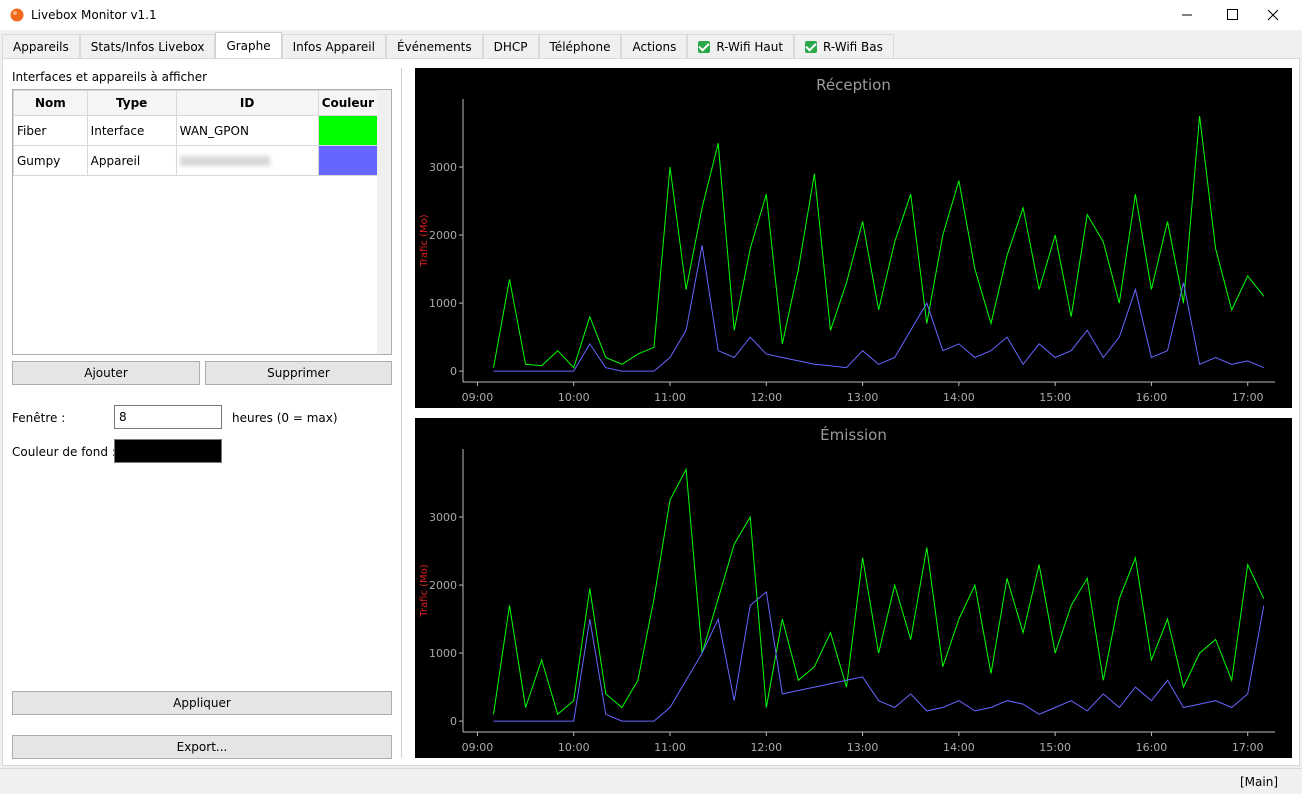  What do you see at coordinates (285, 418) in the screenshot?
I see `window-unit: heures (0 = max)` at bounding box center [285, 418].